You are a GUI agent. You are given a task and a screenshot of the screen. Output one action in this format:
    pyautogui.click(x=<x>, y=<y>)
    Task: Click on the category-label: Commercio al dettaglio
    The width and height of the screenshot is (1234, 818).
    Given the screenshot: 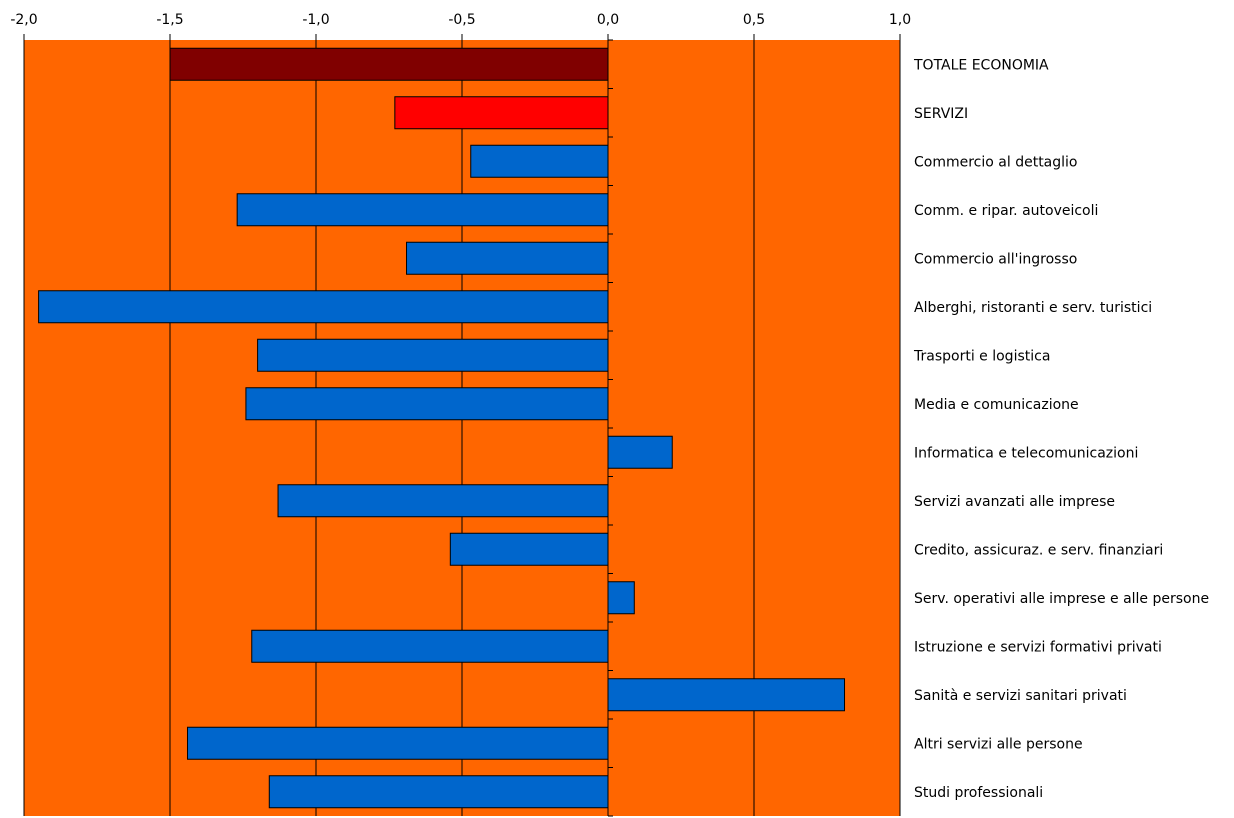 What is the action you would take?
    pyautogui.click(x=996, y=162)
    